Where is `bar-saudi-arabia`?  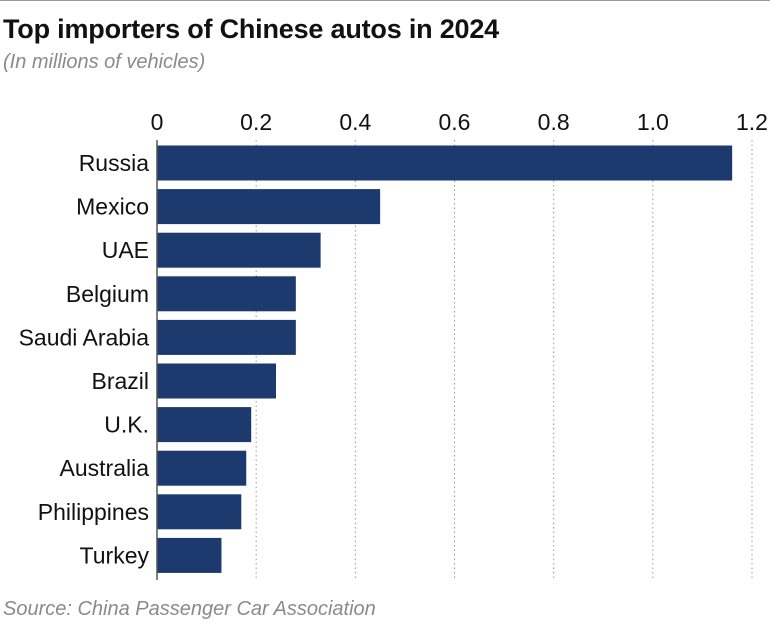 bar-saudi-arabia is located at coordinates (226, 337).